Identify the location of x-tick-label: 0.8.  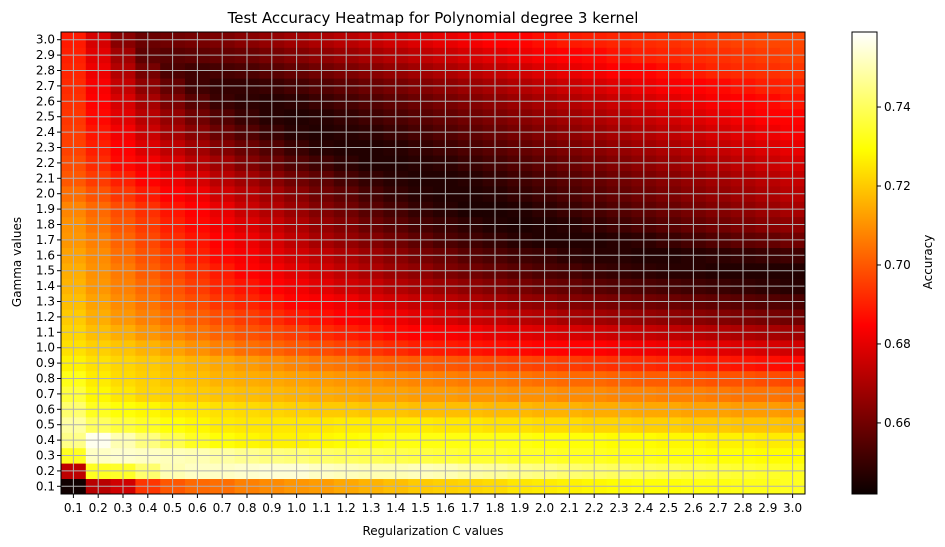
(246, 508).